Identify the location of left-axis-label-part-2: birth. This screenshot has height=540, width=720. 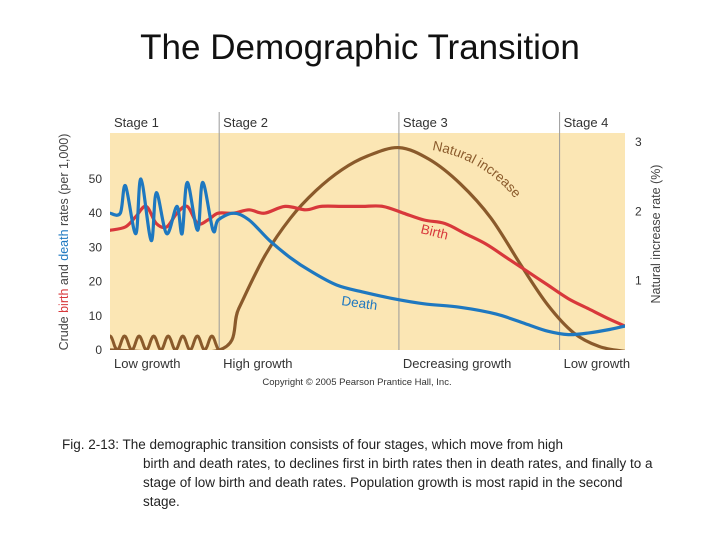
(64, 301).